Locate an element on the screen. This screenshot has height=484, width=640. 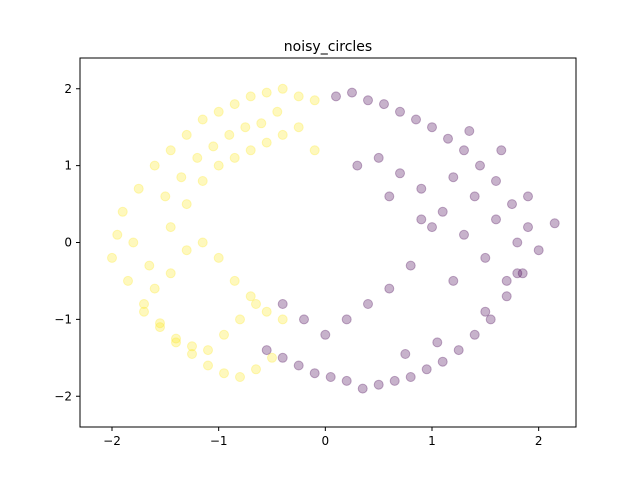
x-tick-label: 1 is located at coordinates (432, 441).